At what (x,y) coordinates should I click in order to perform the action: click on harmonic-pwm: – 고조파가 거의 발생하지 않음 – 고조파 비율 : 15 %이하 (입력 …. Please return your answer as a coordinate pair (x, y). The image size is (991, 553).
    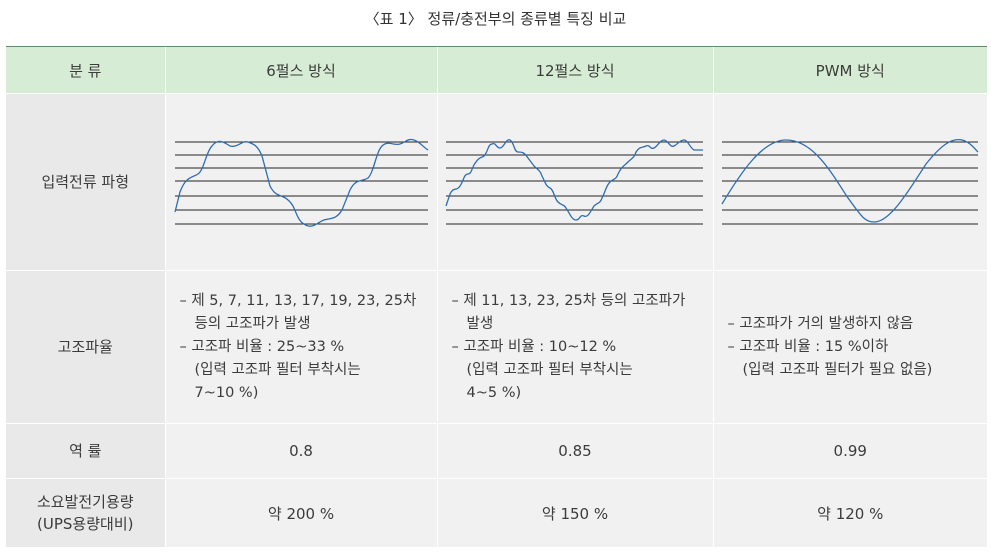
    Looking at the image, I should click on (850, 347).